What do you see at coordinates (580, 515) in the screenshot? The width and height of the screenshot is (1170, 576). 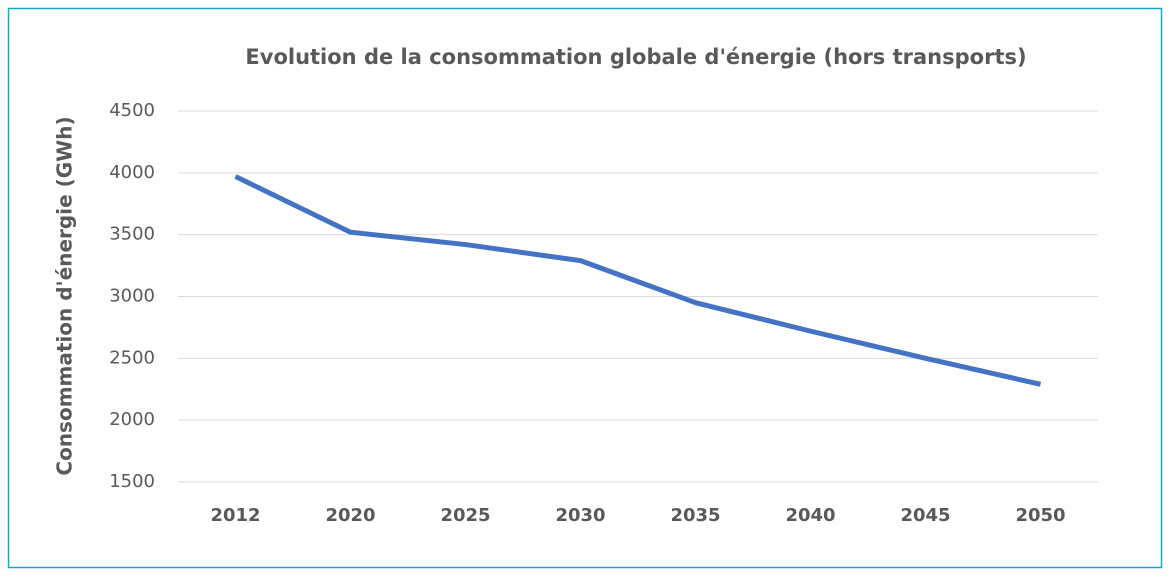 I see `x-tick-label: 2030` at bounding box center [580, 515].